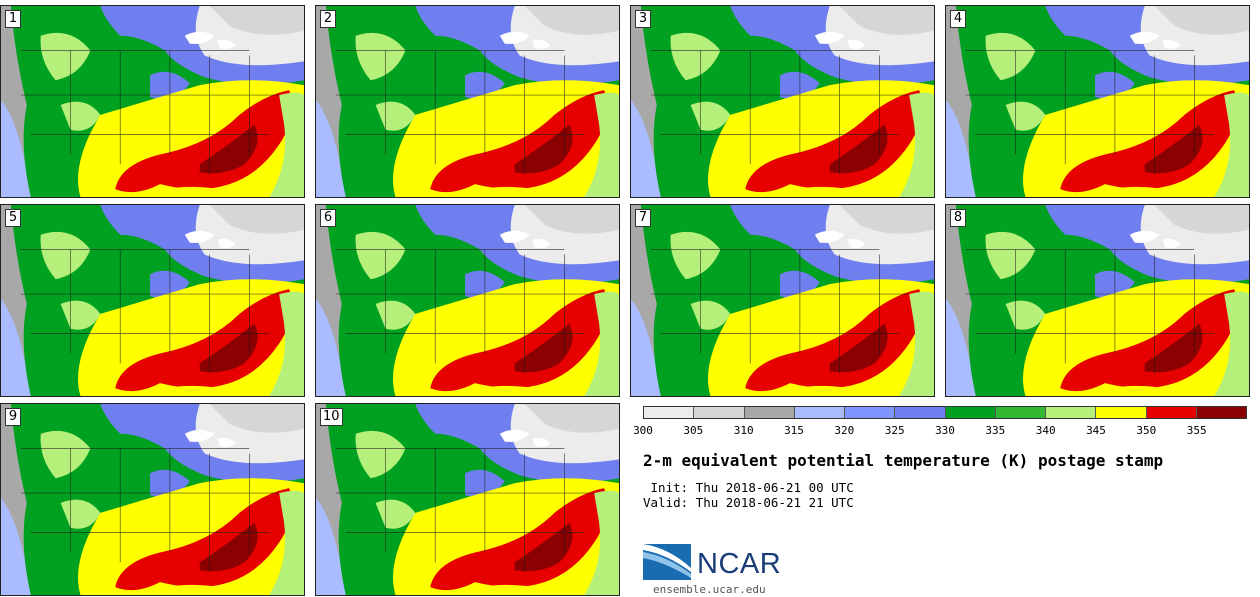  I want to click on colorbar-tick-label: 325, so click(894, 430).